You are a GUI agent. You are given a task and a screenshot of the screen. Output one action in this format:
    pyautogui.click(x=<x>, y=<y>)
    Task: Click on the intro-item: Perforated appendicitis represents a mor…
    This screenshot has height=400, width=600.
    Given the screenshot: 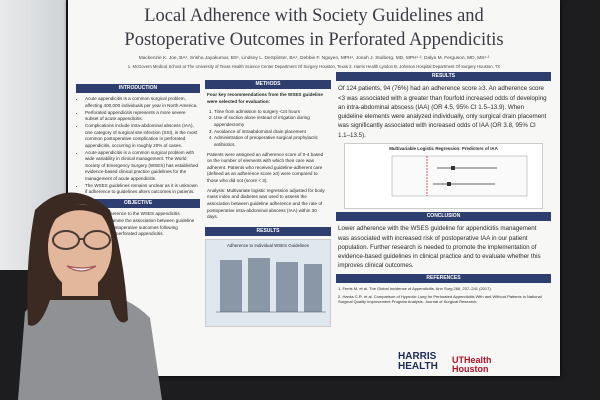 What is the action you would take?
    pyautogui.click(x=142, y=116)
    